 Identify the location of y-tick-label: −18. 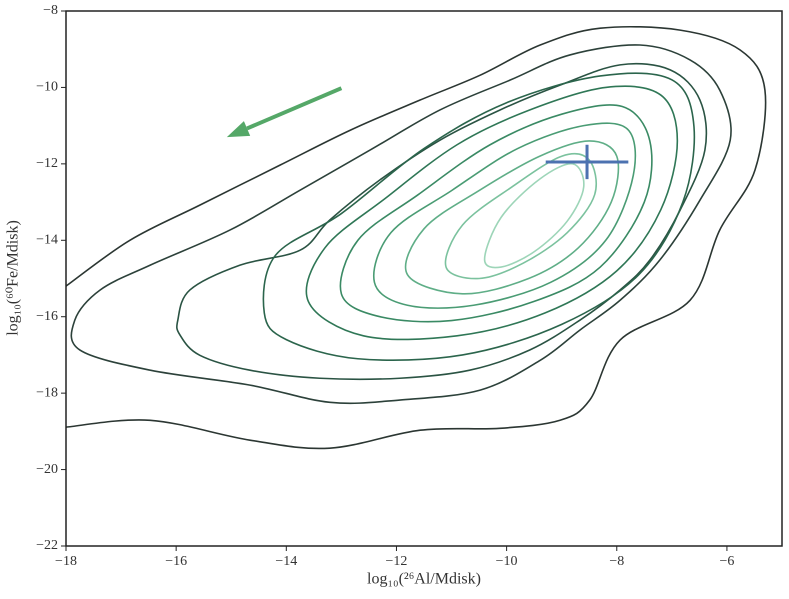
(47, 392).